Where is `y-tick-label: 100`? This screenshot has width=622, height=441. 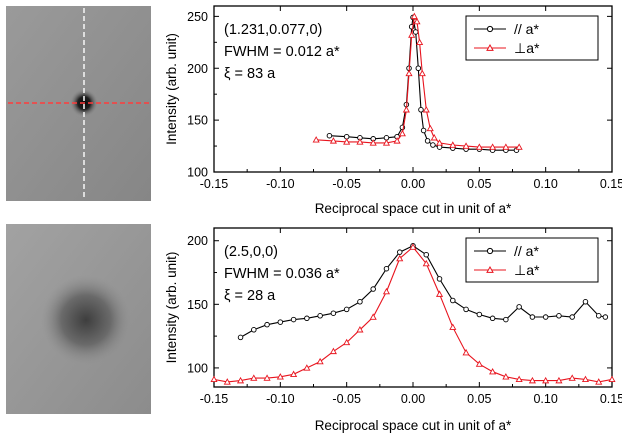
y-tick-label: 100 is located at coordinates (197, 368).